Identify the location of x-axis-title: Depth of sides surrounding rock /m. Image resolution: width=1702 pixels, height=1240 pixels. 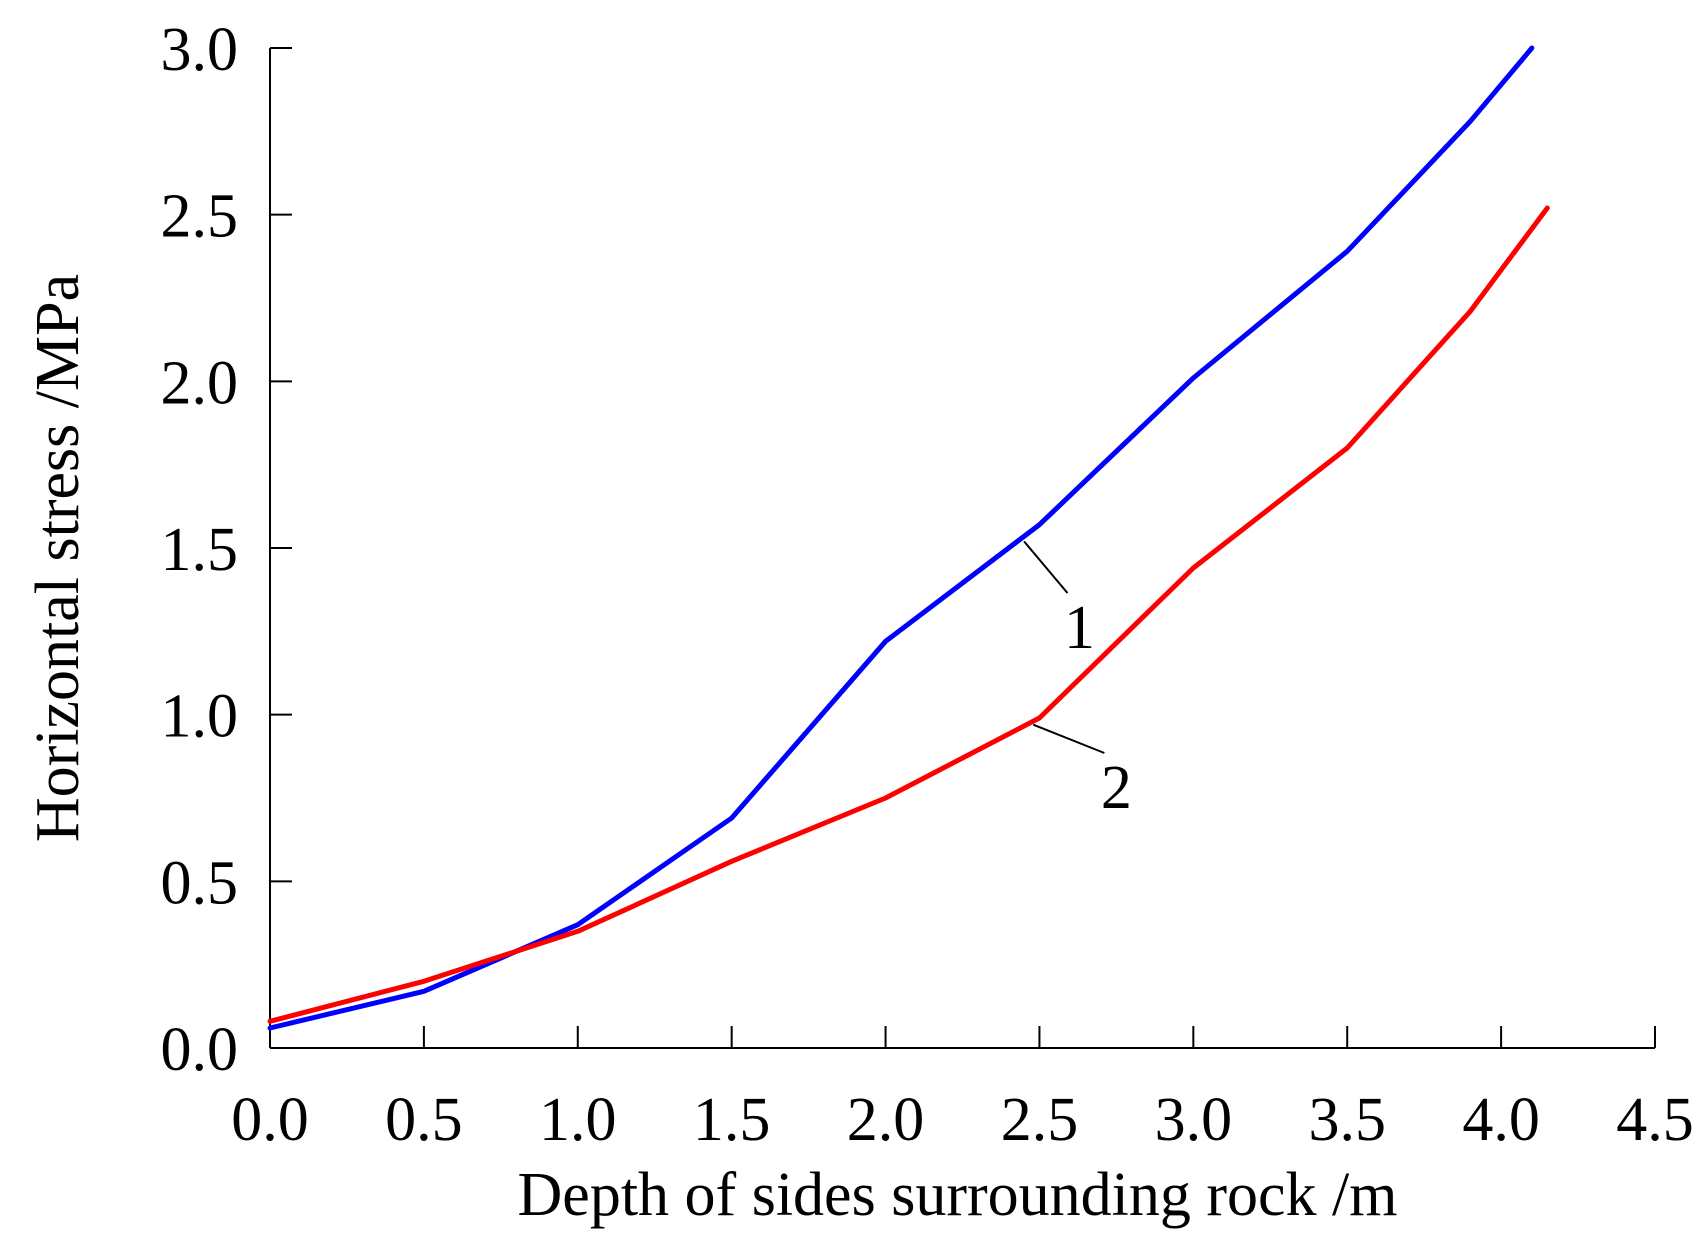
(958, 1195).